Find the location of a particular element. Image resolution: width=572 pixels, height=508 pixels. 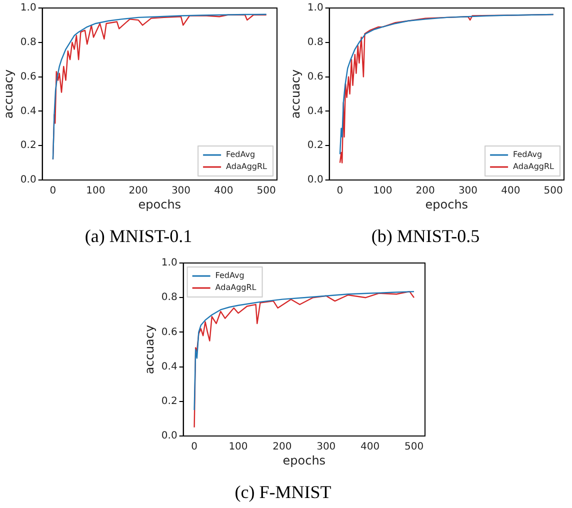

text: (c) F-MNIST is located at coordinates (283, 492).